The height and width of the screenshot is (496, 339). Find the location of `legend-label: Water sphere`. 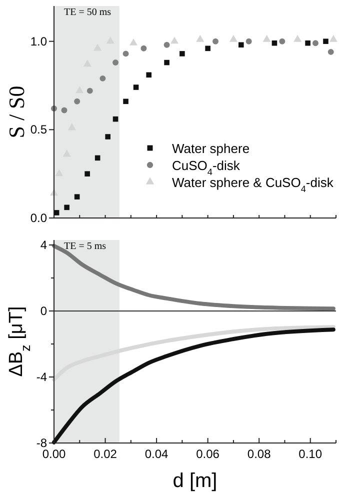

legend-label: Water sphere is located at coordinates (211, 148).